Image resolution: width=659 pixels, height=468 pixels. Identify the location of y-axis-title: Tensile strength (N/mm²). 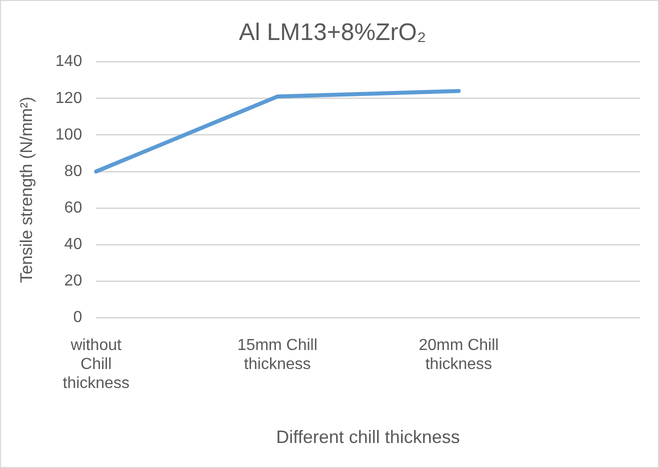
(26, 189).